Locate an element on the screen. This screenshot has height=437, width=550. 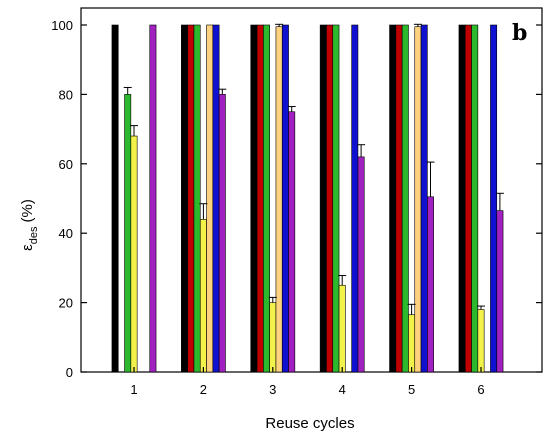
bar-series4-cycle6 is located at coordinates (481, 341).